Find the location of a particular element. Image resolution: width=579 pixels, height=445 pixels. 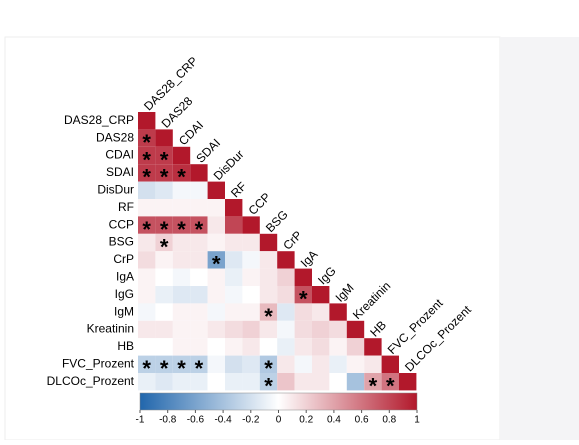

colorbar-tick-label: -0.2 is located at coordinates (251, 420).